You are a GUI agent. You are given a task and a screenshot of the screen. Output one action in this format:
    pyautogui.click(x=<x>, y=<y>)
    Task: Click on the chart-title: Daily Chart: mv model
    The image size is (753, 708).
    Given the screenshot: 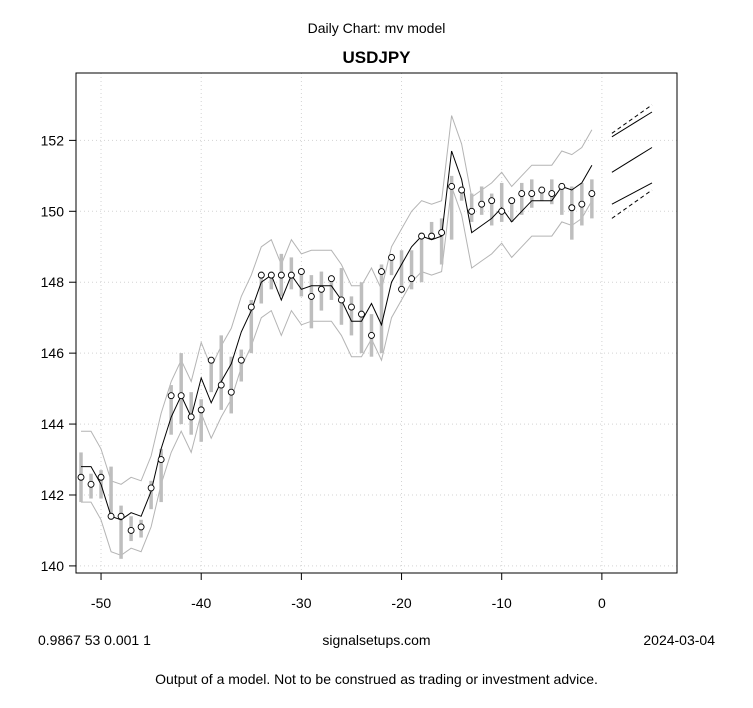 What is the action you would take?
    pyautogui.click(x=376, y=28)
    